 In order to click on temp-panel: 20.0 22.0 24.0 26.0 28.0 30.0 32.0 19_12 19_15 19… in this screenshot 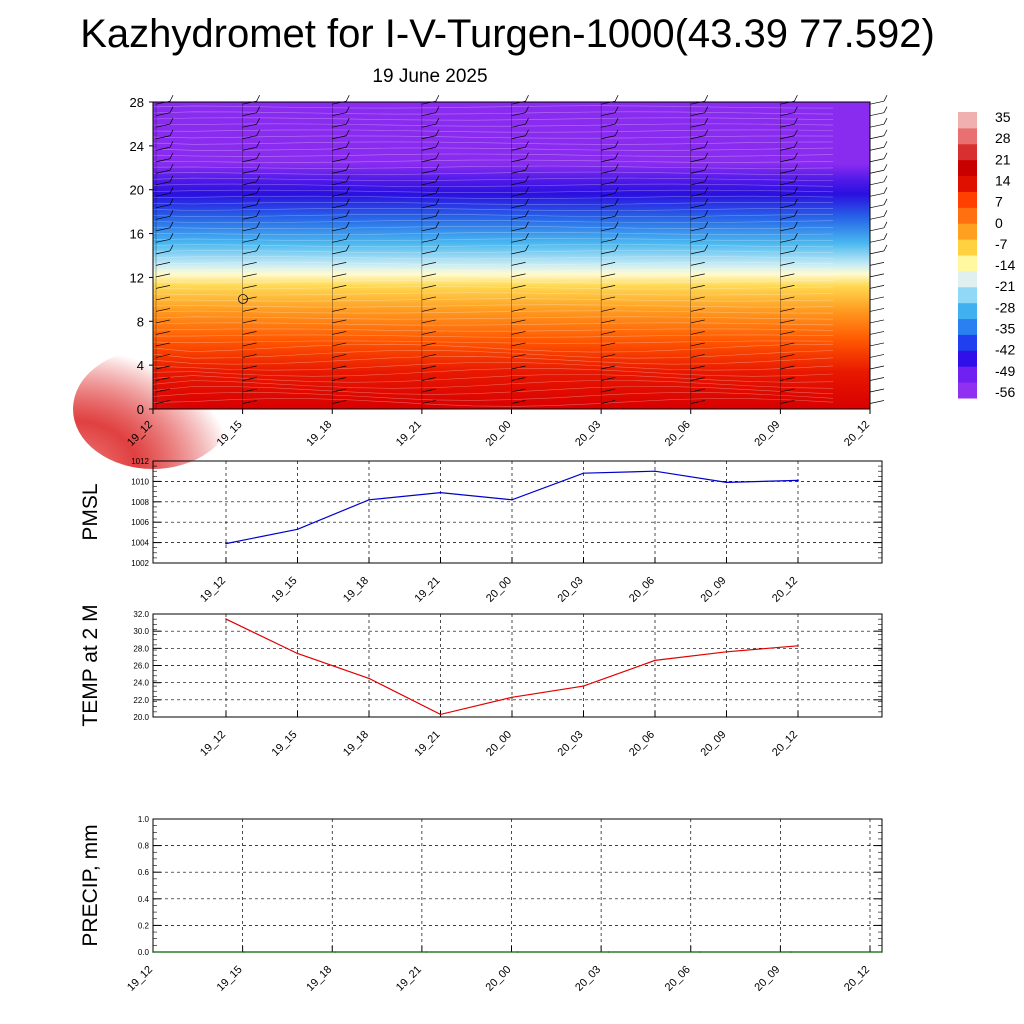, I will do `click(481, 681)`.